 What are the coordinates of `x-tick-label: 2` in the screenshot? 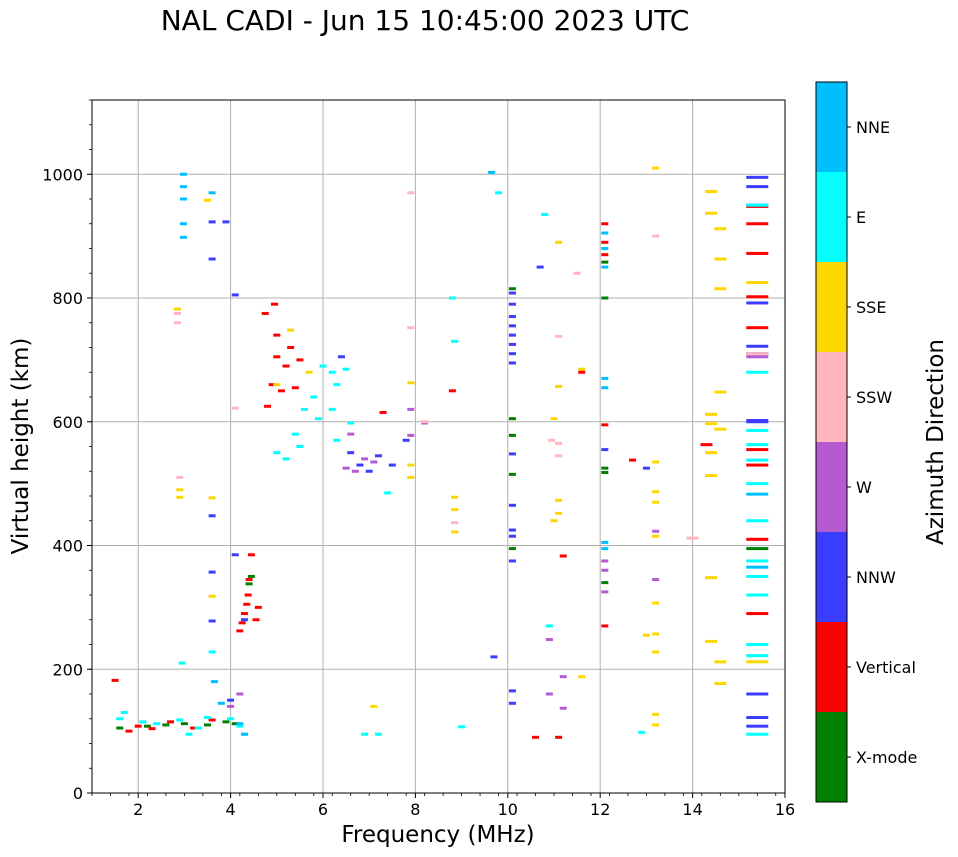 It's located at (138, 809).